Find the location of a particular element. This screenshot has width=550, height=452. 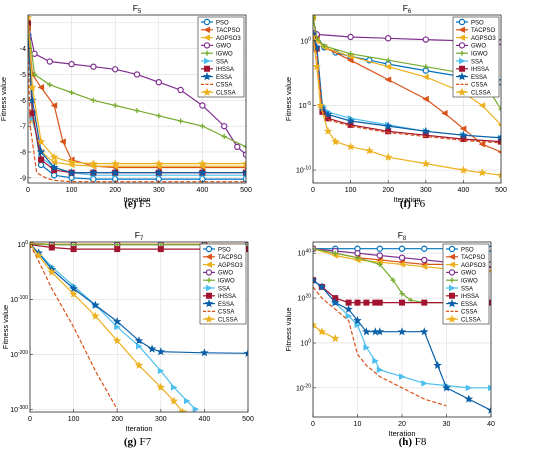

legend-label: TACPSO is located at coordinates (473, 258).